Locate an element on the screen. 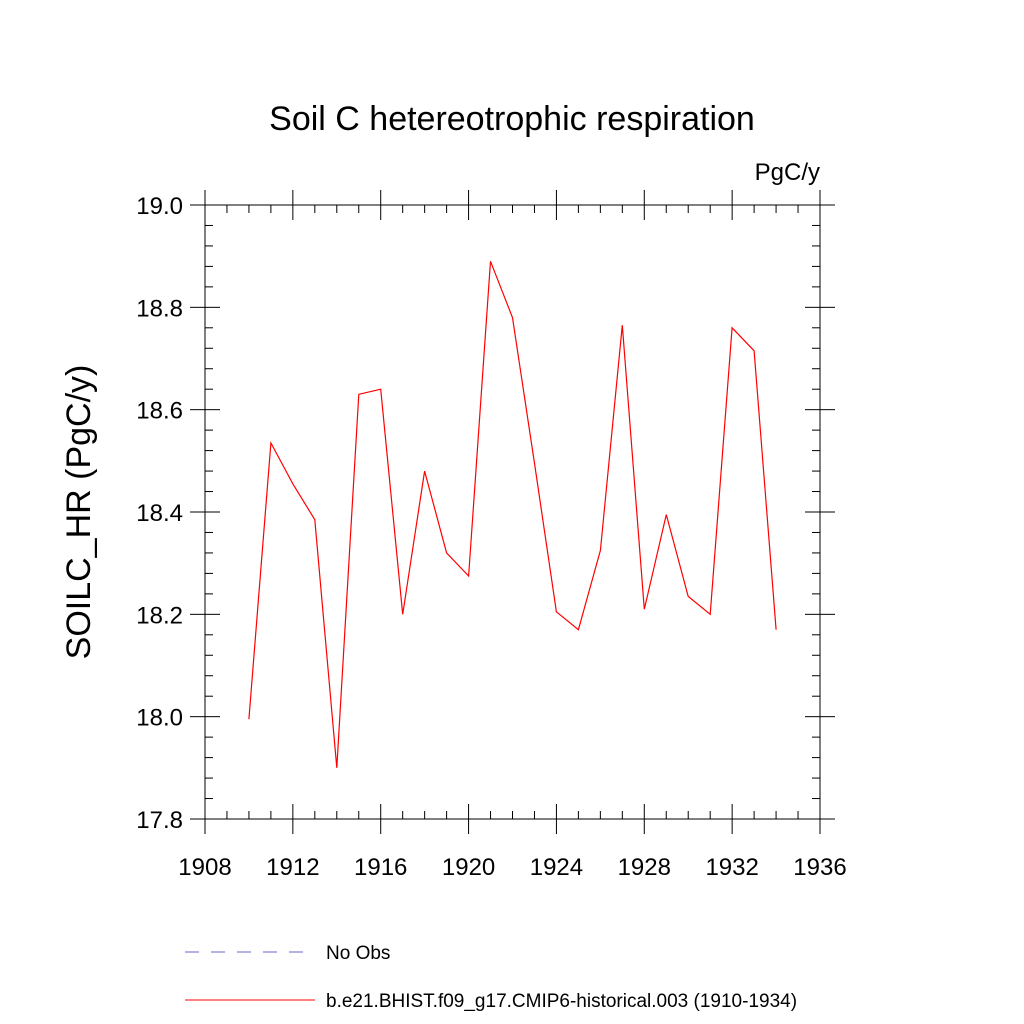  x-tick-label: 1932 is located at coordinates (731, 867).